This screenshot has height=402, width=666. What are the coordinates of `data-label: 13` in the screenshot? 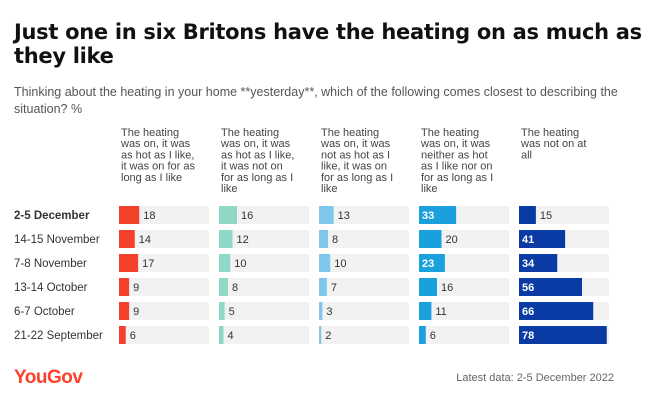 It's located at (344, 216).